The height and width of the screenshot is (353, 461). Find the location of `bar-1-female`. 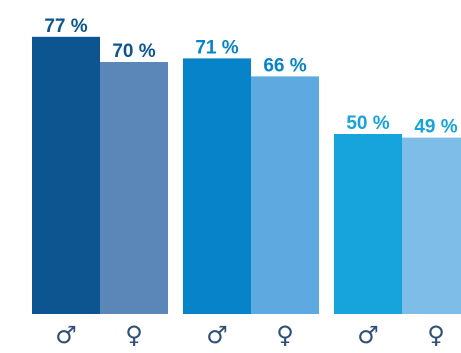

bar-1-female is located at coordinates (134, 188).